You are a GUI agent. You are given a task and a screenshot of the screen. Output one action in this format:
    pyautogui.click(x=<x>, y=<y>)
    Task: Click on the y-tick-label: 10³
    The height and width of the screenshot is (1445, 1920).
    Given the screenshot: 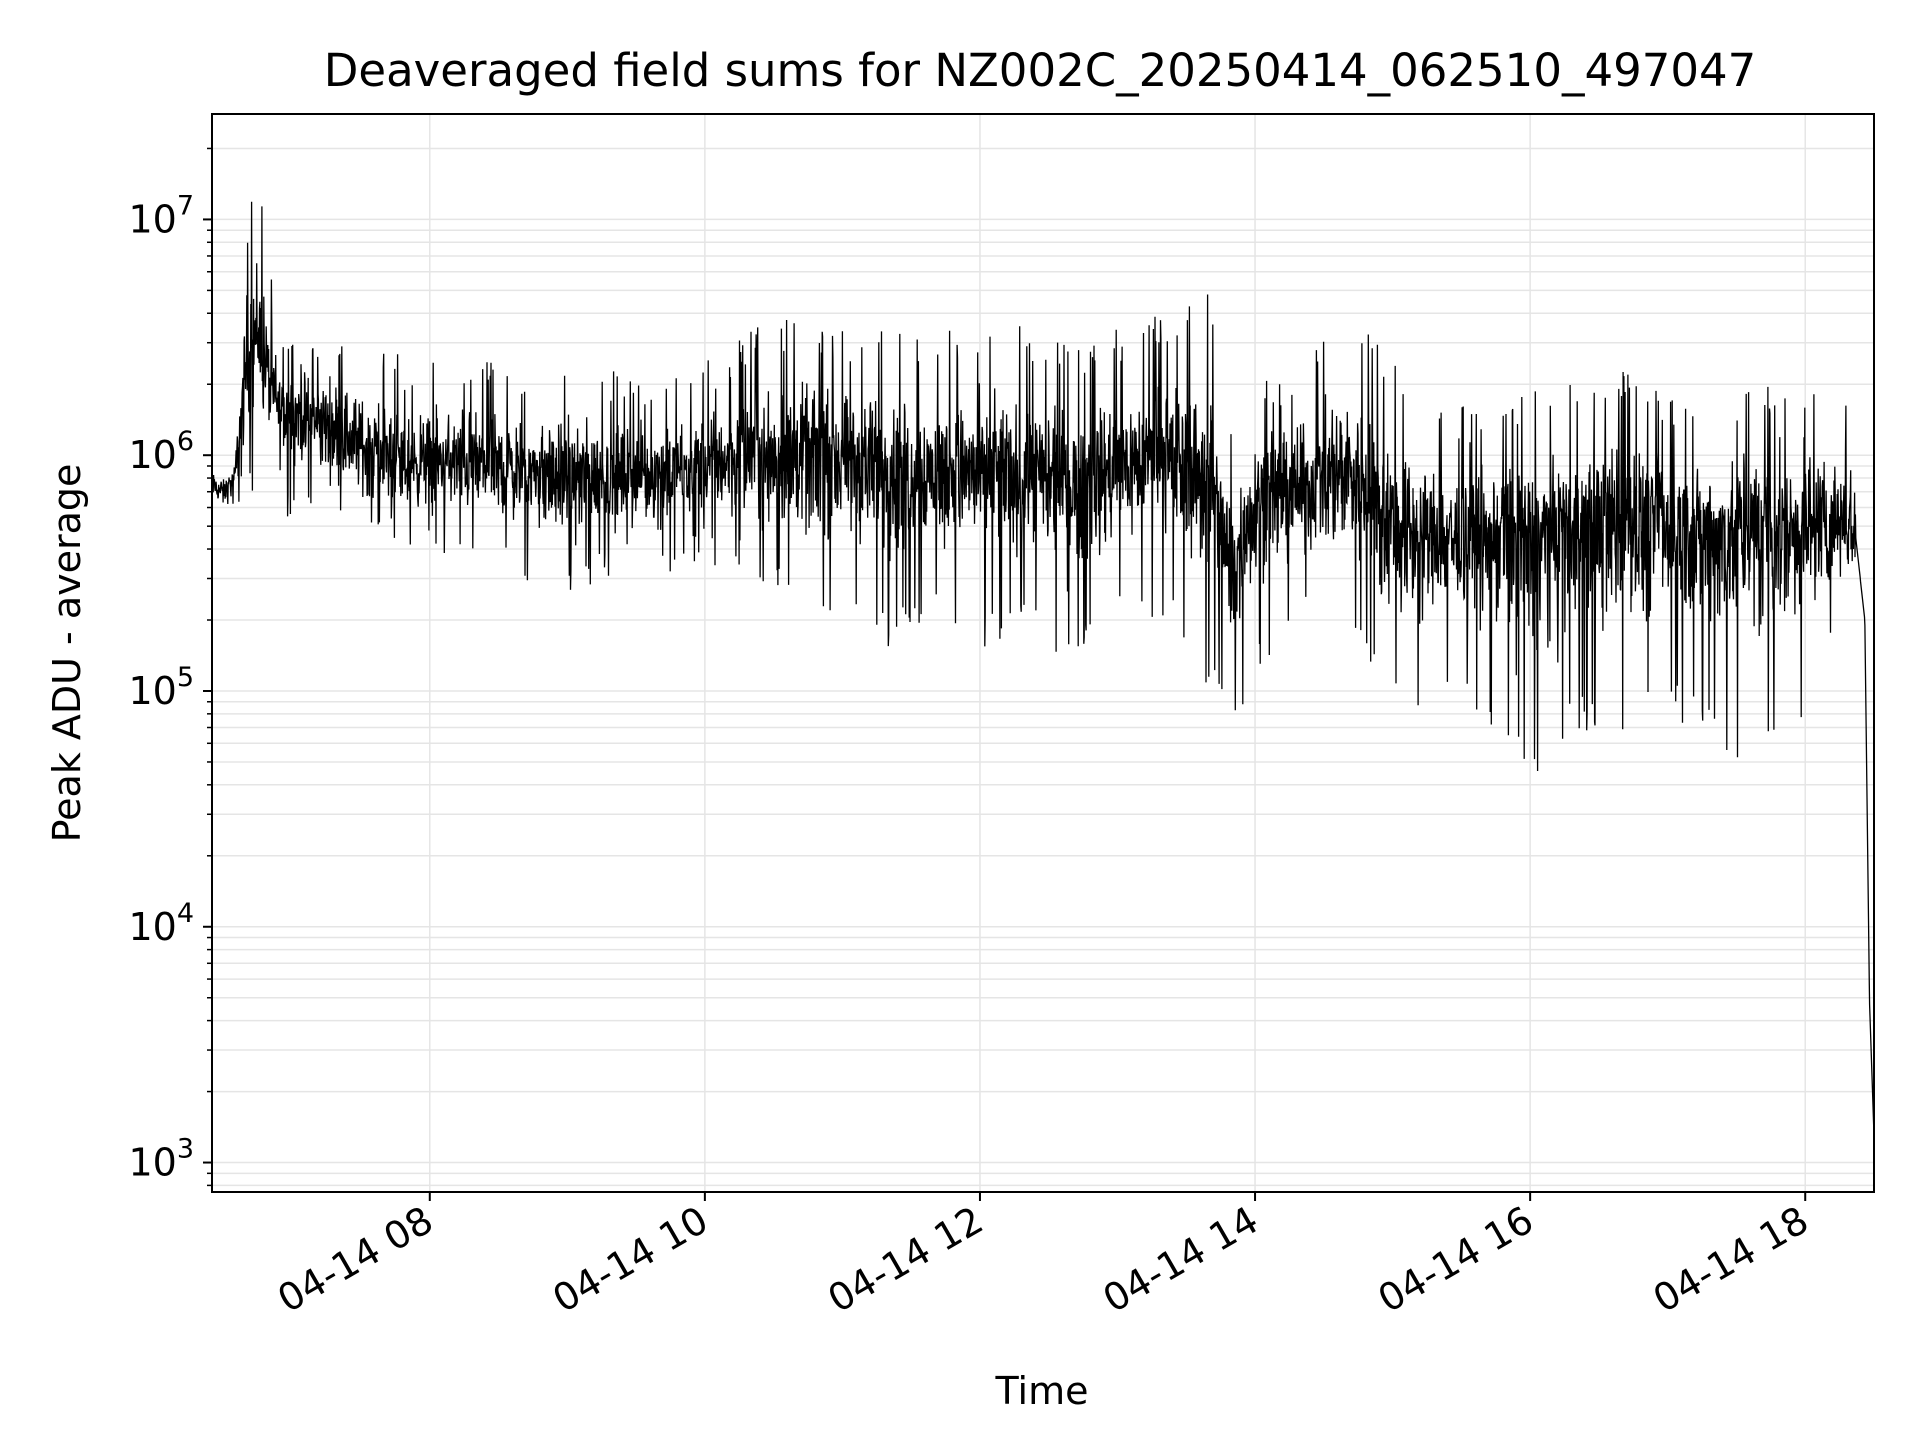 What is the action you would take?
    pyautogui.click(x=161, y=1159)
    